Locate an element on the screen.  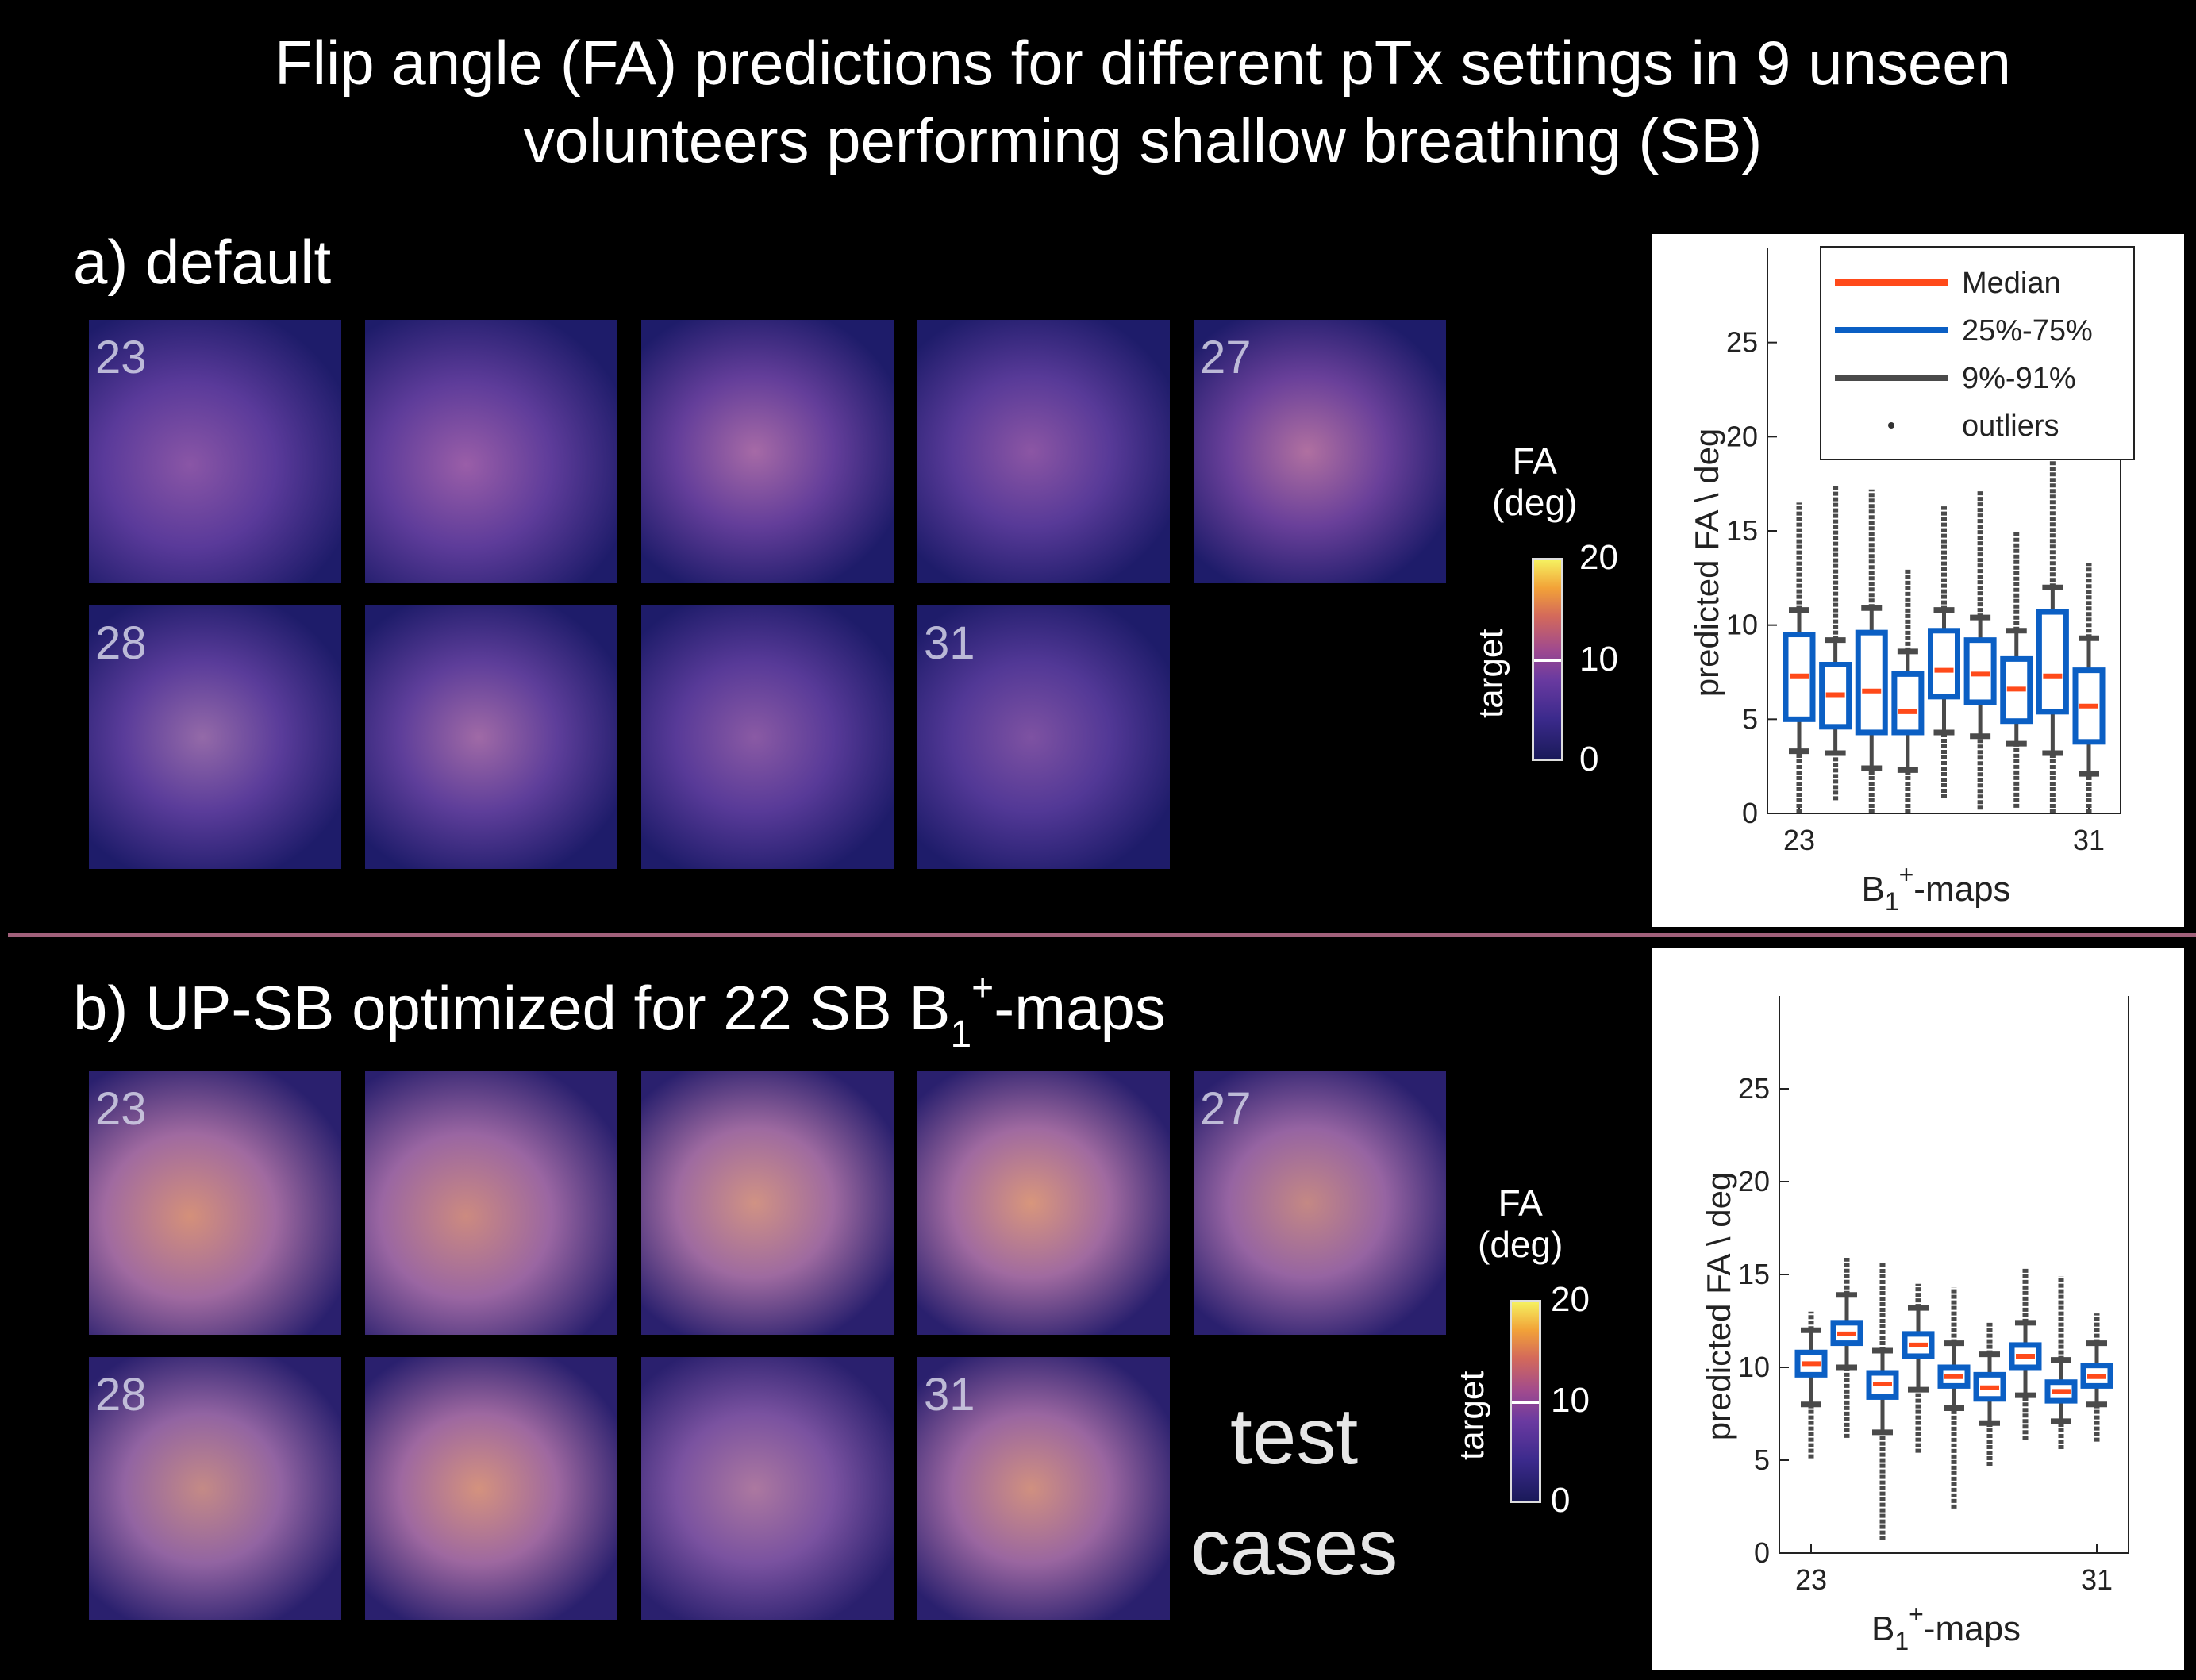
section-b-label-sub: 1 is located at coordinates (961, 1034).